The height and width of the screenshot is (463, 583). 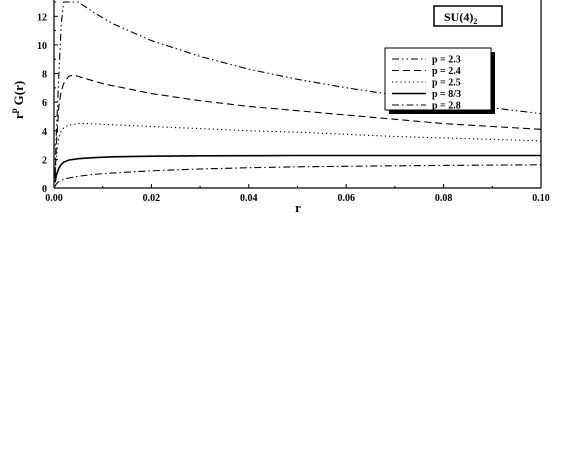 I want to click on x-tick-label: 0.06, so click(x=346, y=198).